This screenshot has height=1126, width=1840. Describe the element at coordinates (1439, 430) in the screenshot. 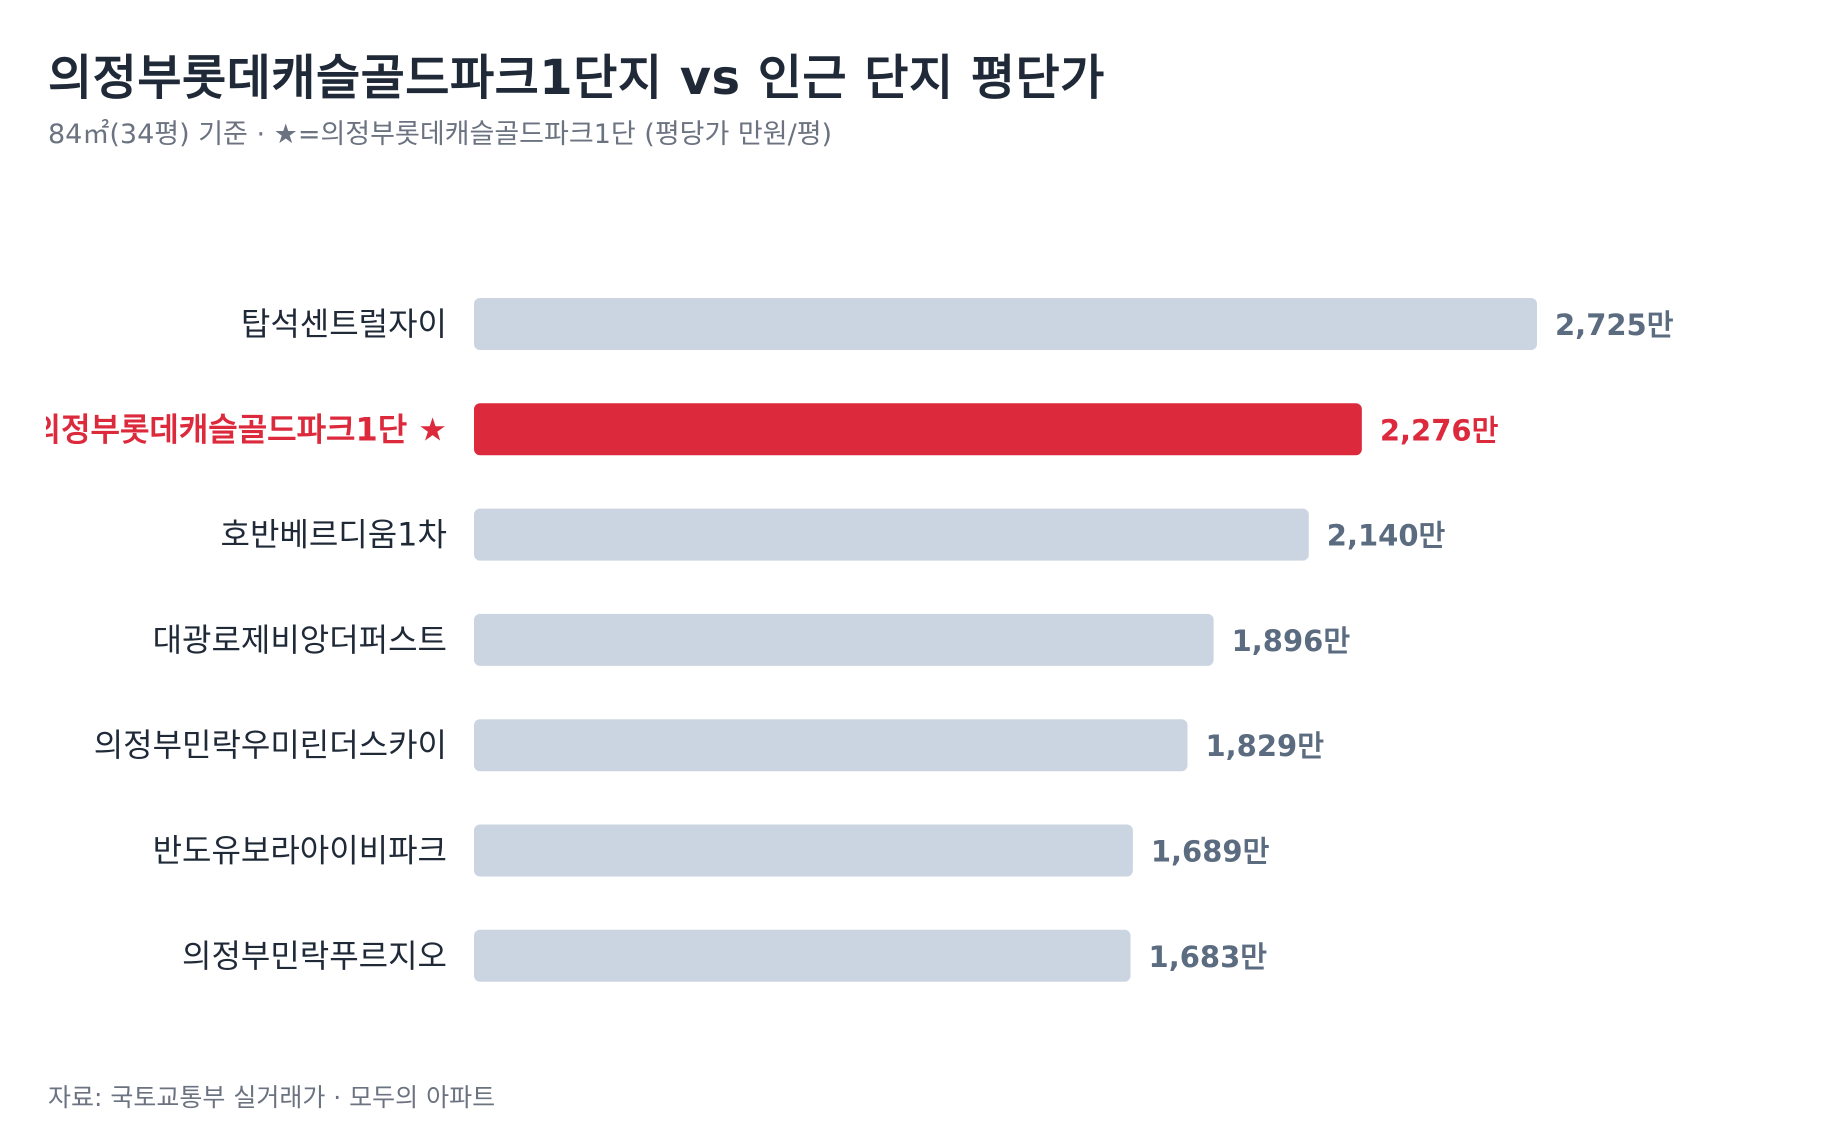

I see `value-label: 2,276만` at that location.